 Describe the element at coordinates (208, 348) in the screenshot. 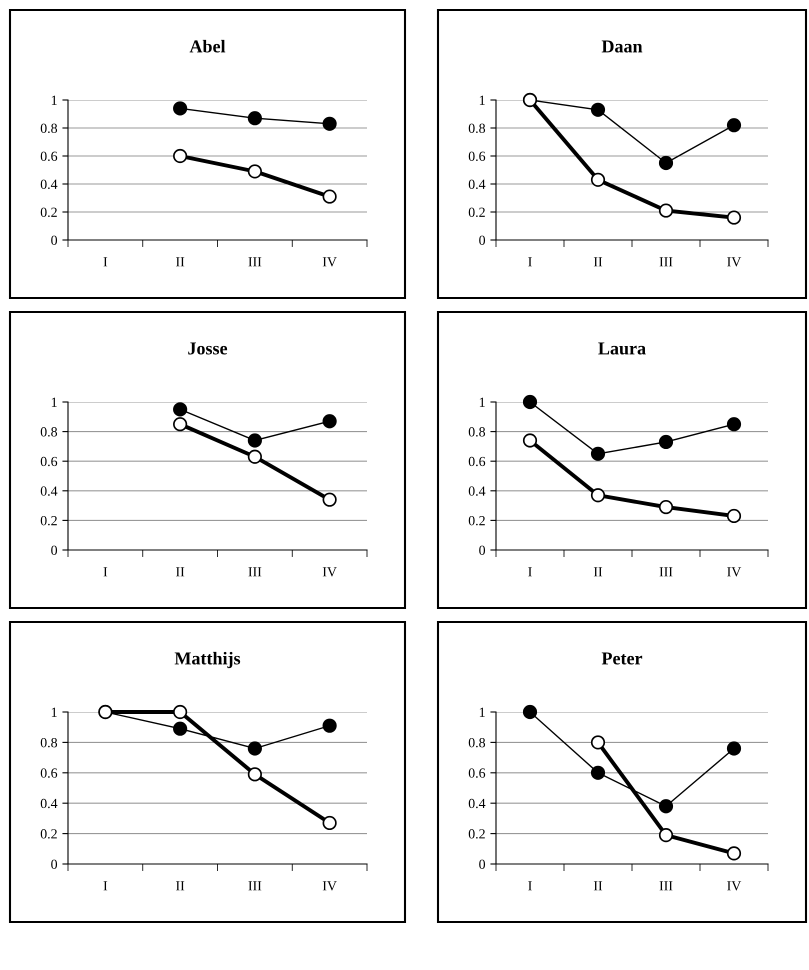

I see `chart-title: Josse` at that location.